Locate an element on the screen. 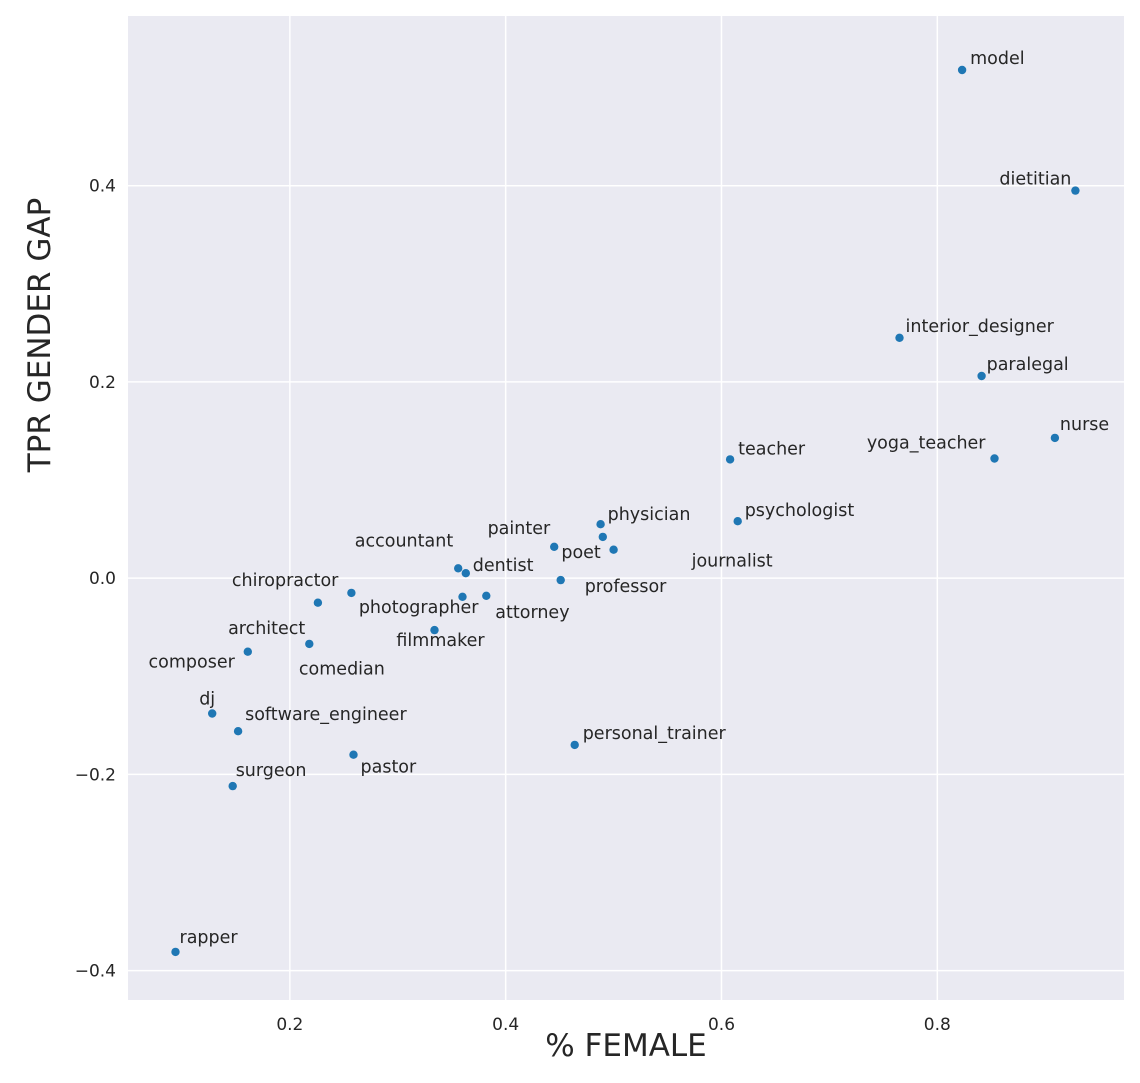 The width and height of the screenshot is (1140, 1083). point-label-accountant: accountant is located at coordinates (404, 541).